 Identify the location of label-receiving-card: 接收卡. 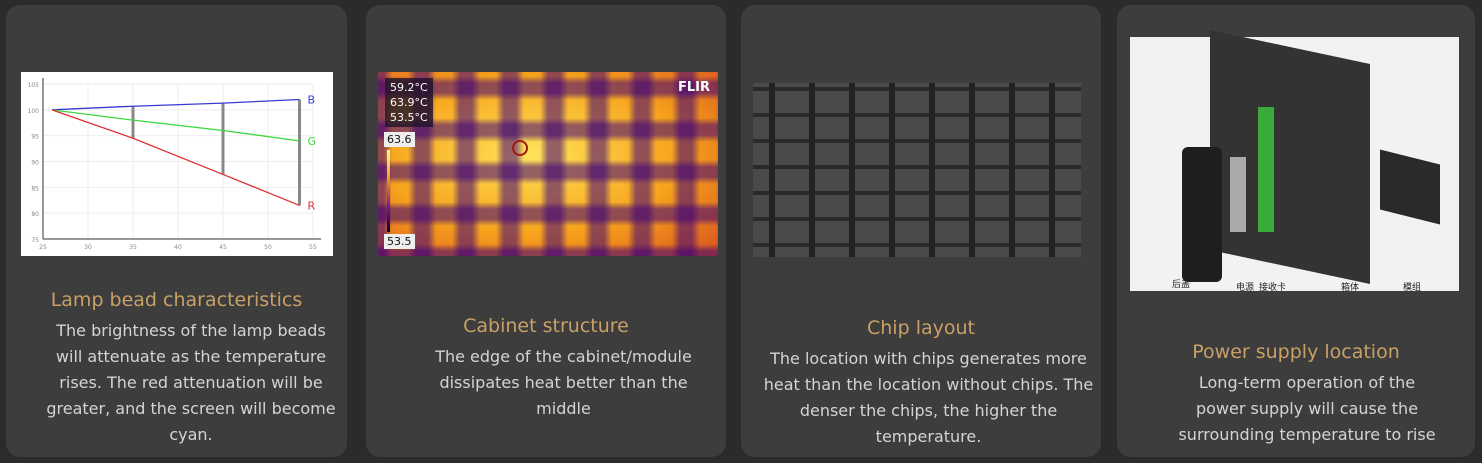
(1273, 288).